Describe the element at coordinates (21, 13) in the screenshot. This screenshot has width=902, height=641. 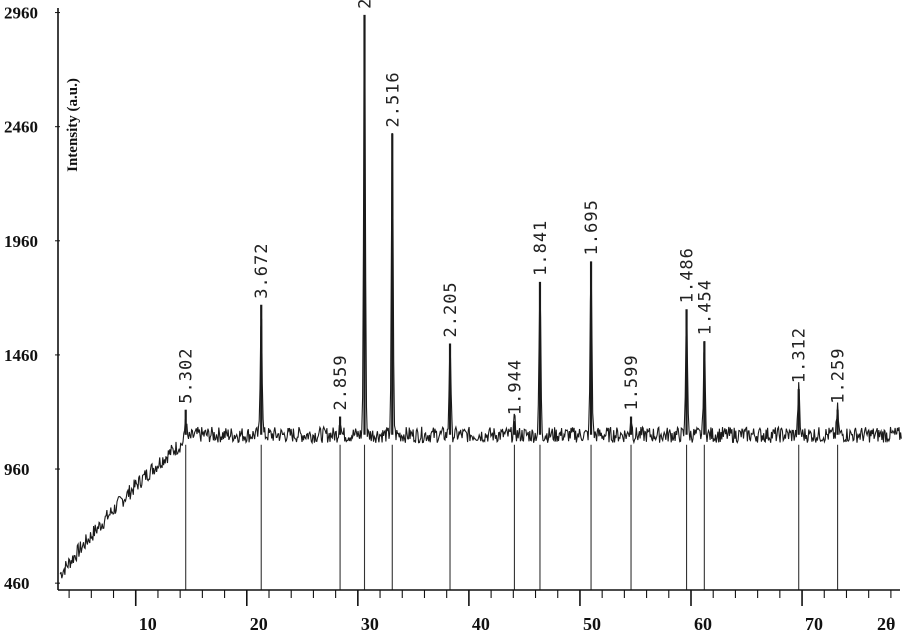
I see `y-tick-label-2960: 2960` at that location.